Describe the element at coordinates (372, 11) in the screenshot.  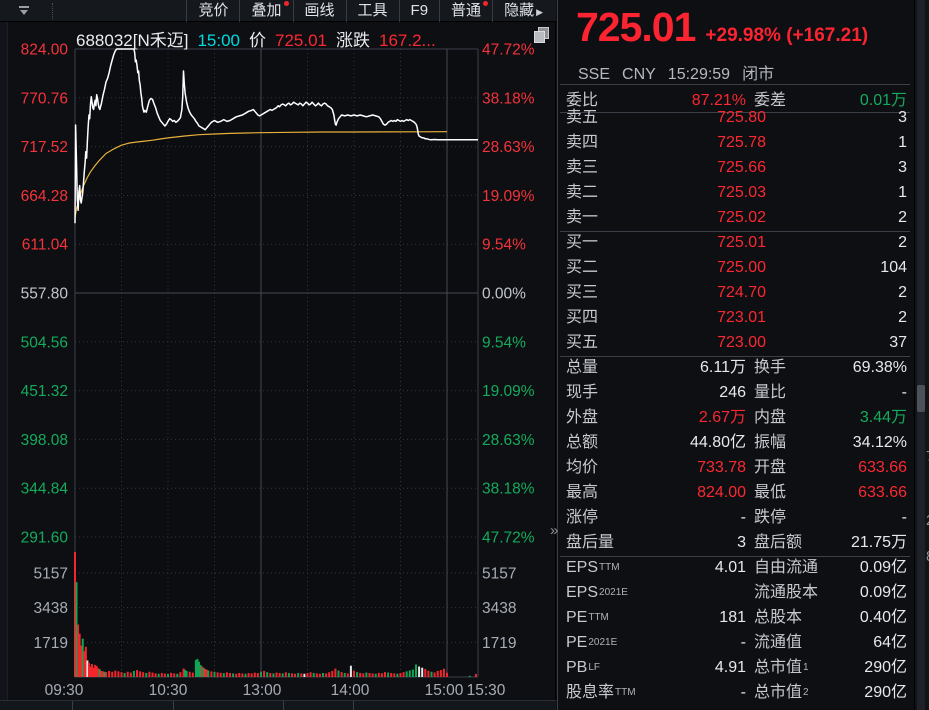
I see `toolbar-item-工具: 工具` at that location.